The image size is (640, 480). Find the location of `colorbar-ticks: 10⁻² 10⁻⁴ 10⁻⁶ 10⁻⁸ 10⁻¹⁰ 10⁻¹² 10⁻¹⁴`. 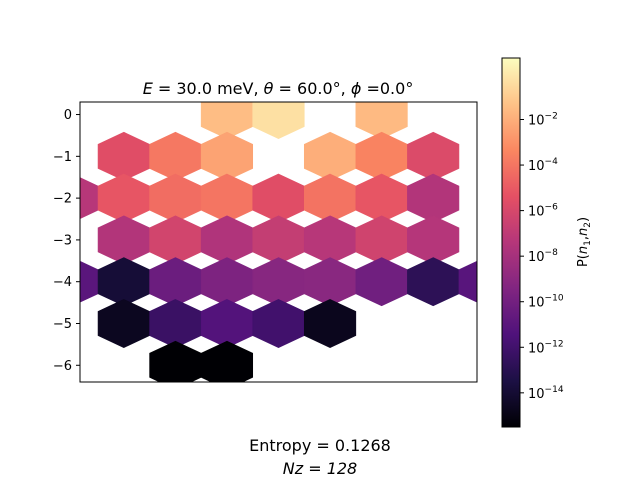

colorbar-ticks: 10⁻² 10⁻⁴ 10⁻⁶ 10⁻⁸ 10⁻¹⁰ 10⁻¹² 10⁻¹⁴ is located at coordinates (542, 257).